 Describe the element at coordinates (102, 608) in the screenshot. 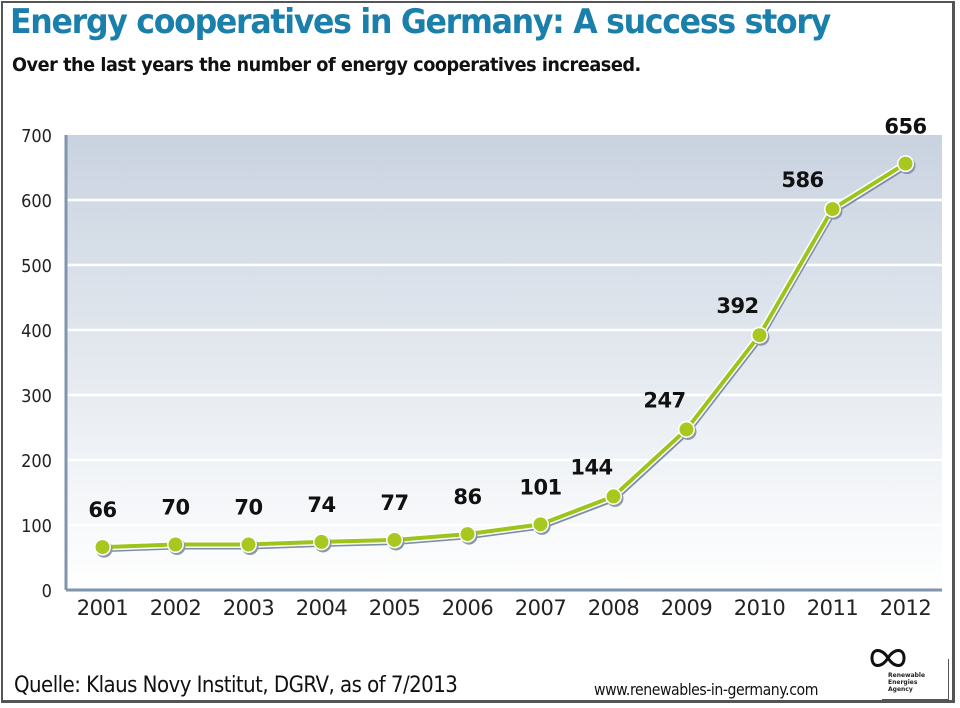

I see `x-tick-label: 2001` at that location.